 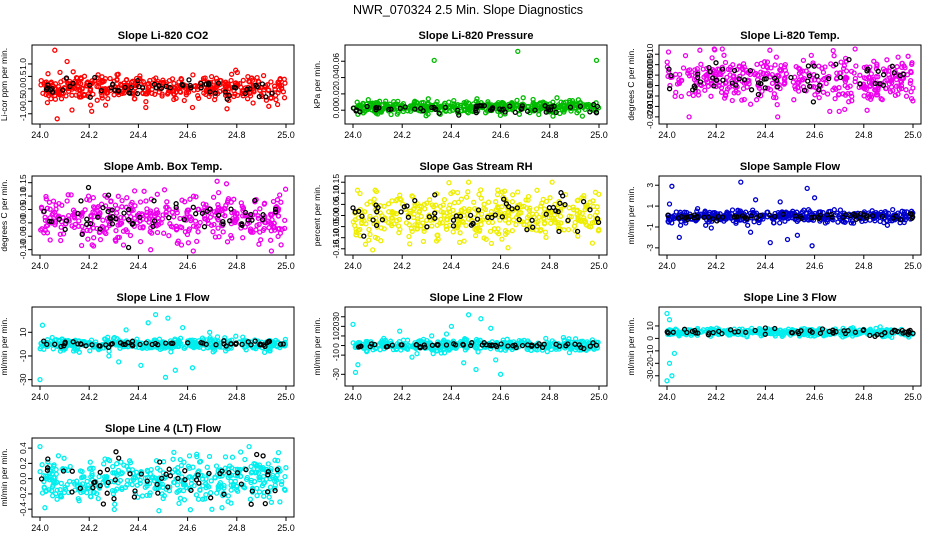 What do you see at coordinates (650, 326) in the screenshot?
I see `y-tick-label: 10` at bounding box center [650, 326].